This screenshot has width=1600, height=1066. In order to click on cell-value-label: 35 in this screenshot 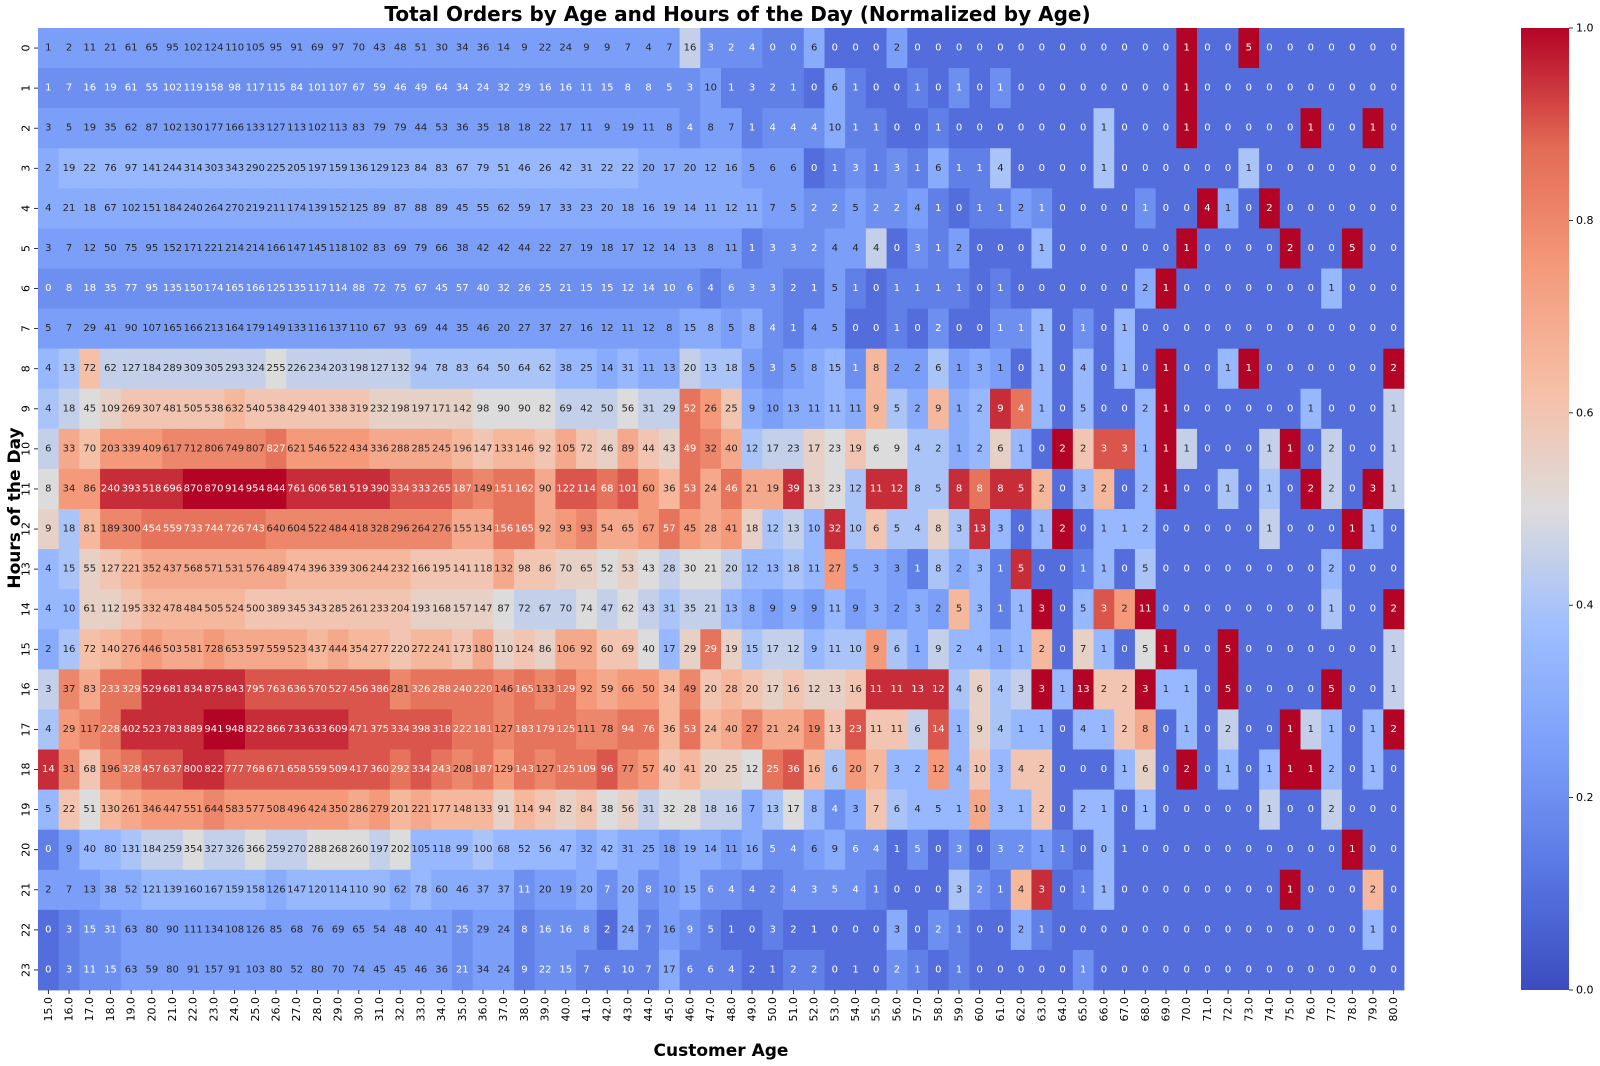, I will do `click(483, 128)`.